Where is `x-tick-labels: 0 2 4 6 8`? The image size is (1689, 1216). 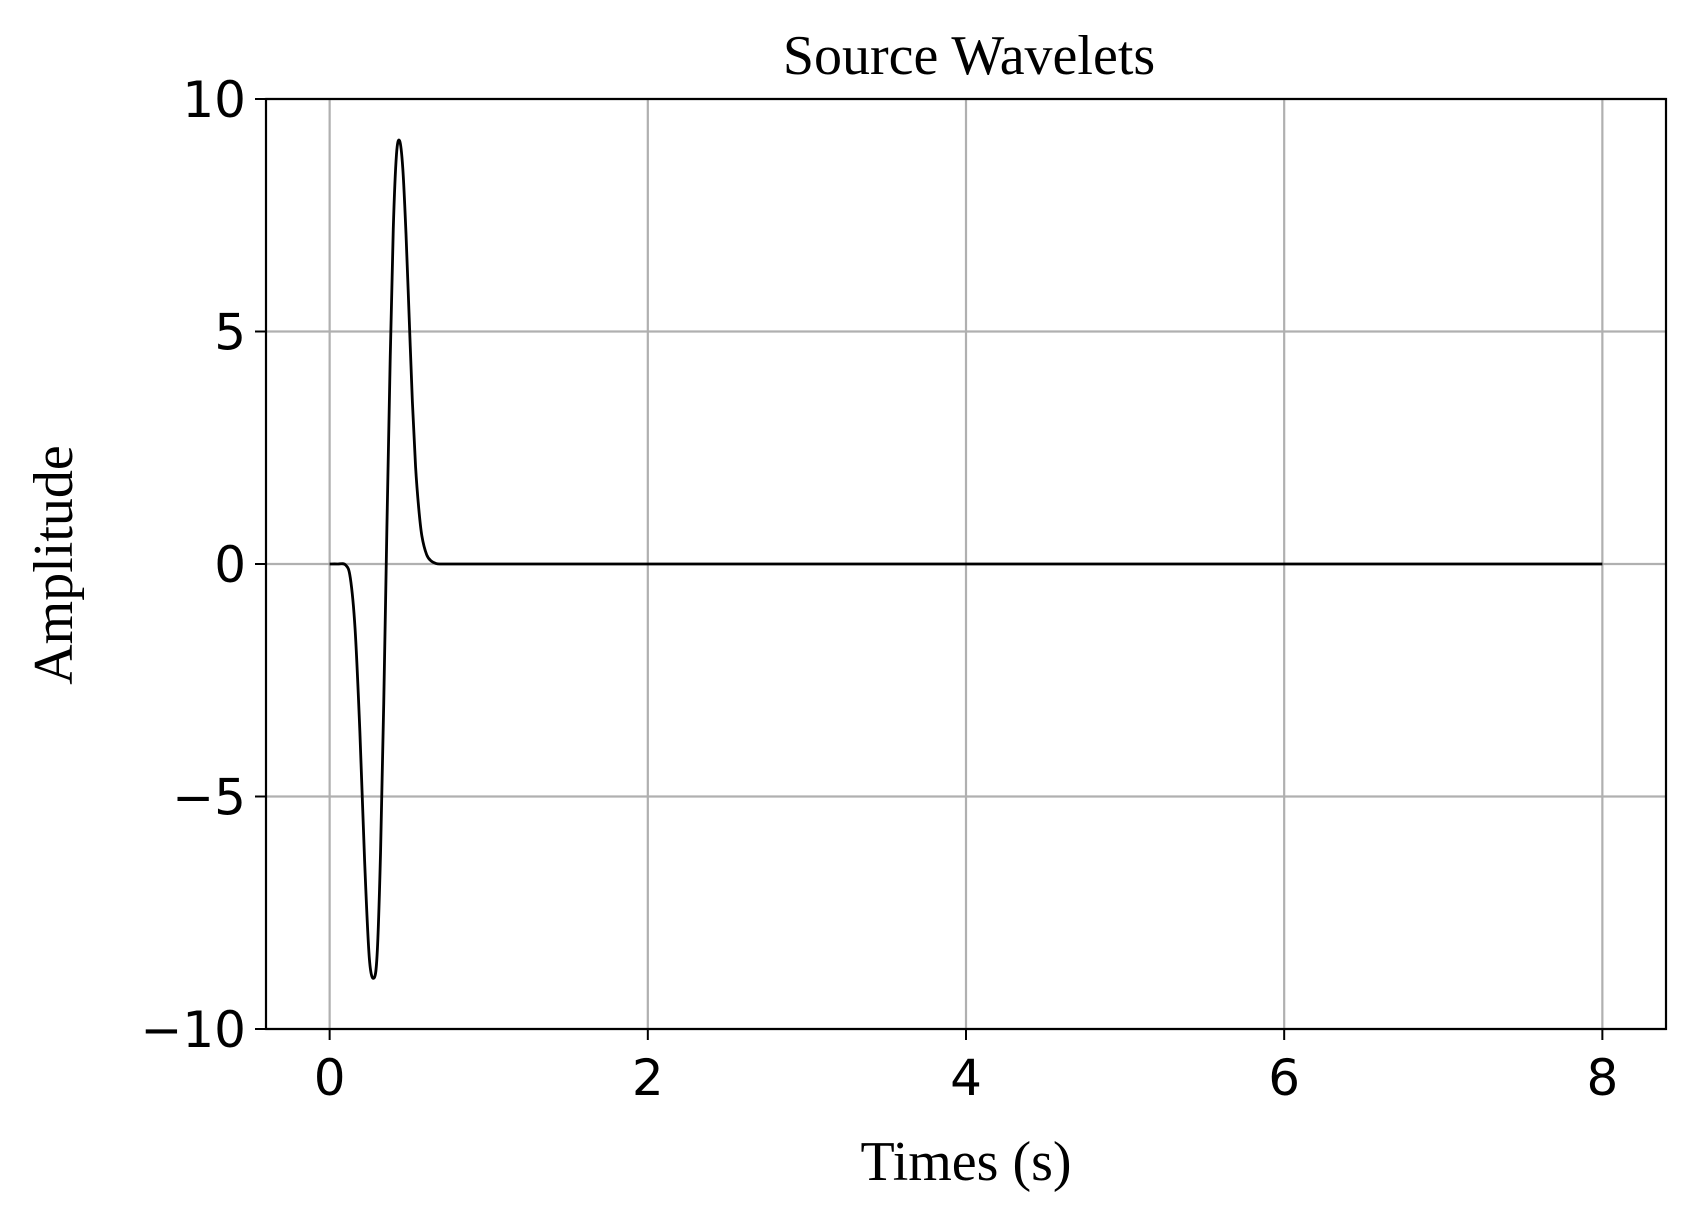 x-tick-labels: 0 2 4 6 8 is located at coordinates (966, 1078).